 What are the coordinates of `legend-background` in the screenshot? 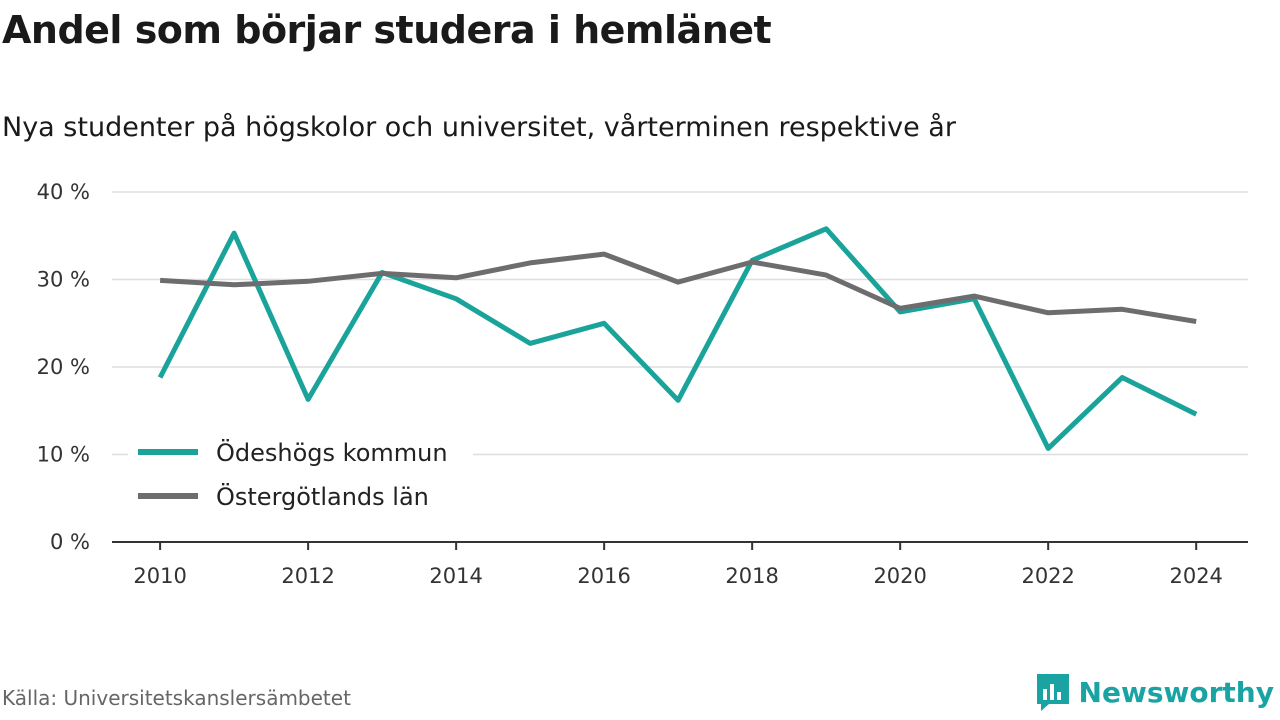 It's located at (300, 476).